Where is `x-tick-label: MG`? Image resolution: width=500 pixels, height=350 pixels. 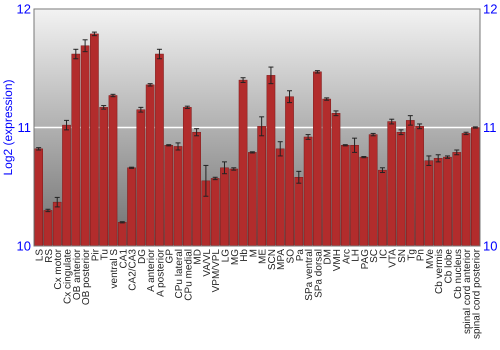
x-tick-label: MG is located at coordinates (235, 257).